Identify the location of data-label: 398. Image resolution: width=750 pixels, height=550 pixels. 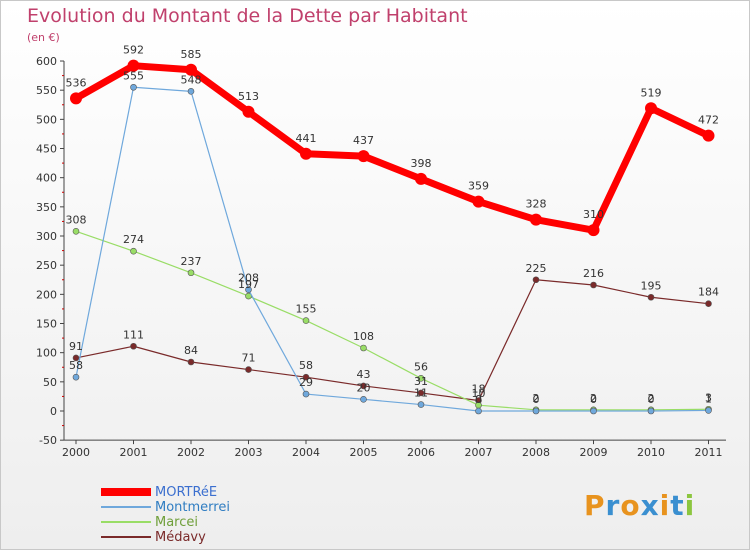
(421, 163).